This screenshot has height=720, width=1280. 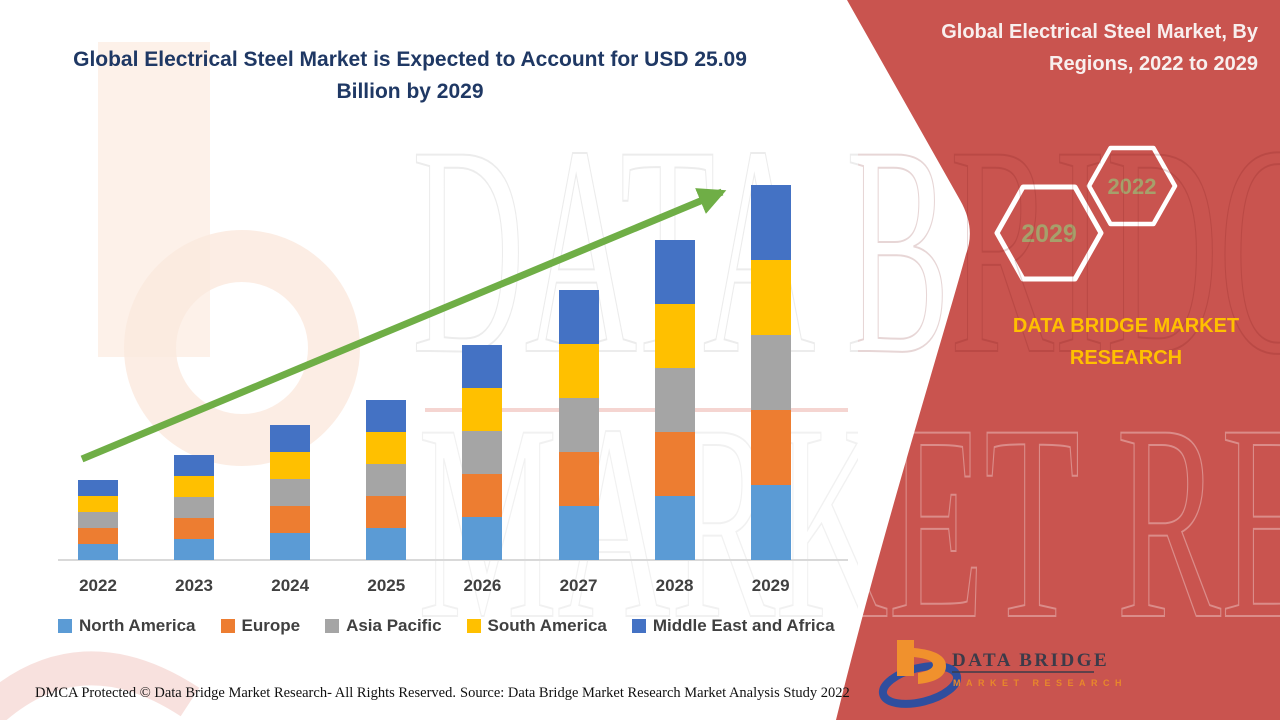 I want to click on stacked-bar-2025, so click(x=386, y=480).